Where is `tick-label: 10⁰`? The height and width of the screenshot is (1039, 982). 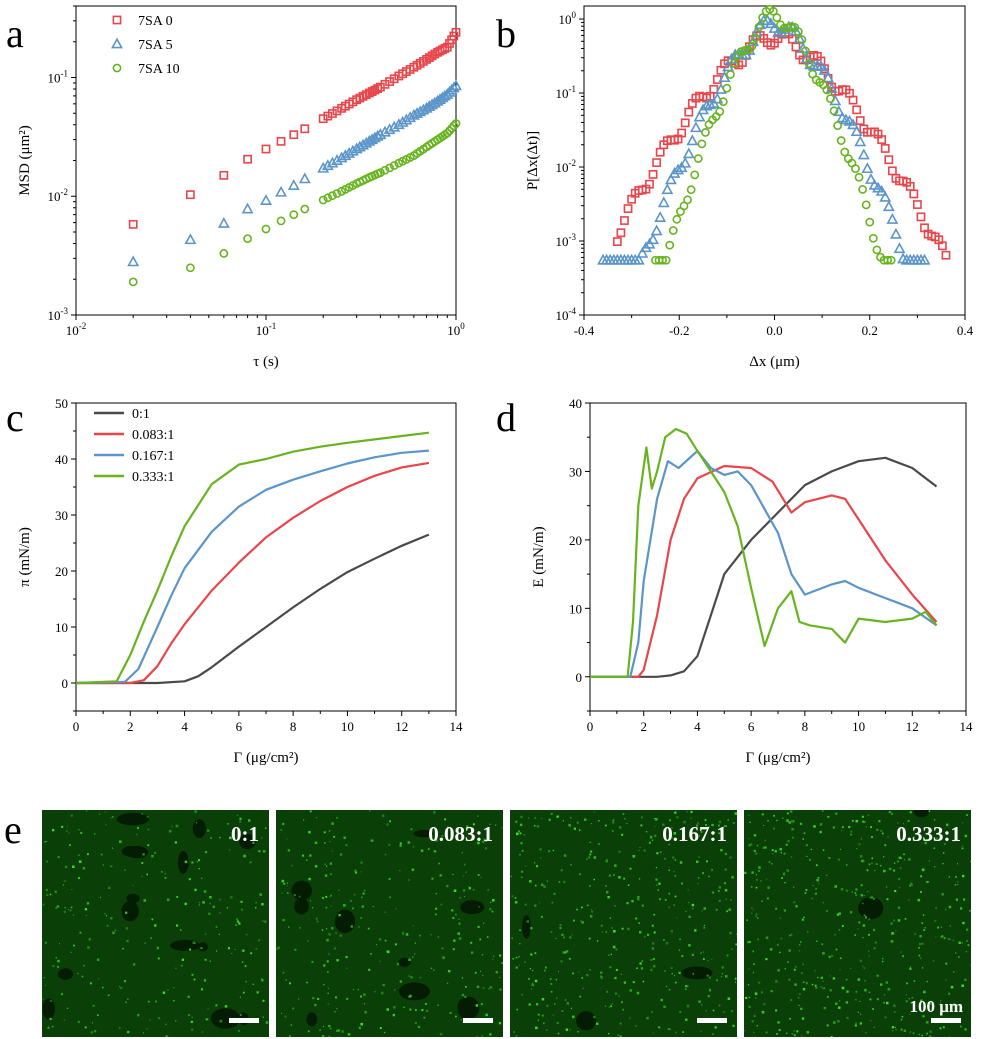
tick-label: 10⁰ is located at coordinates (568, 18).